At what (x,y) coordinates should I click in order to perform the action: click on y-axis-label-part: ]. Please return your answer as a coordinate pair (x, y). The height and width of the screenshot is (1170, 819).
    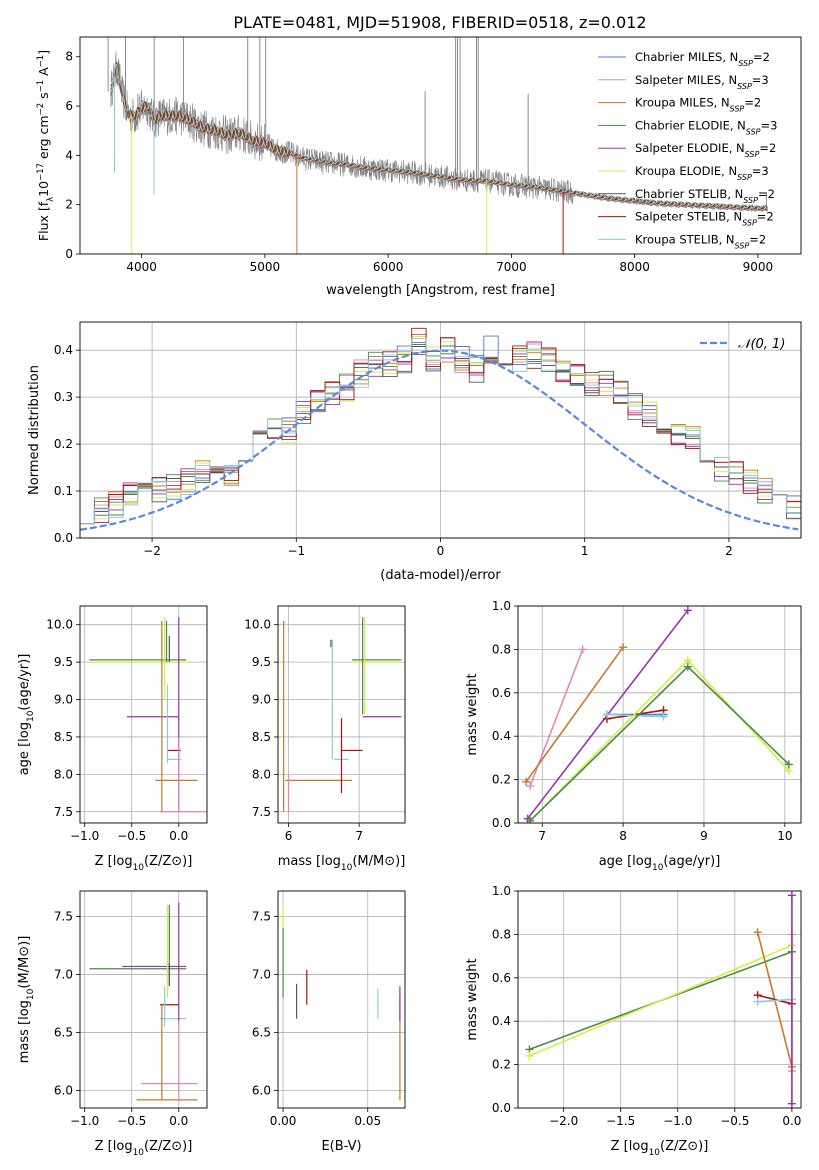
    Looking at the image, I should click on (43, 52).